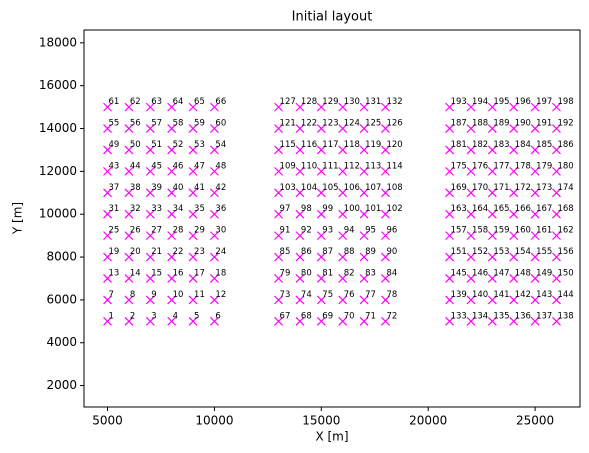 The width and height of the screenshot is (589, 453). I want to click on y-tick-label: 12000, so click(58, 171).